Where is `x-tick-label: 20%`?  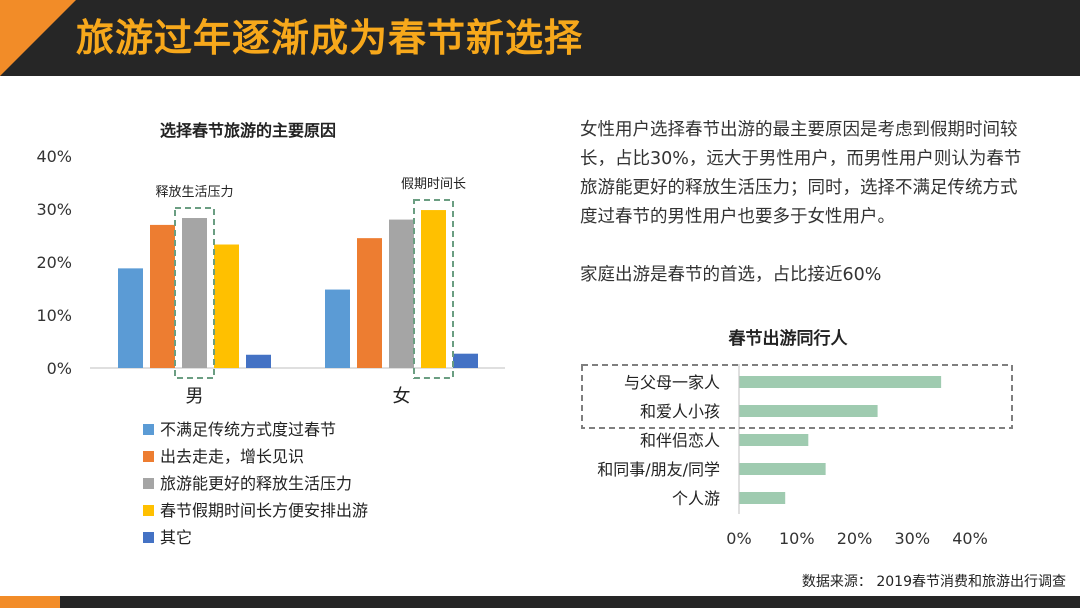
x-tick-label: 20% is located at coordinates (855, 538).